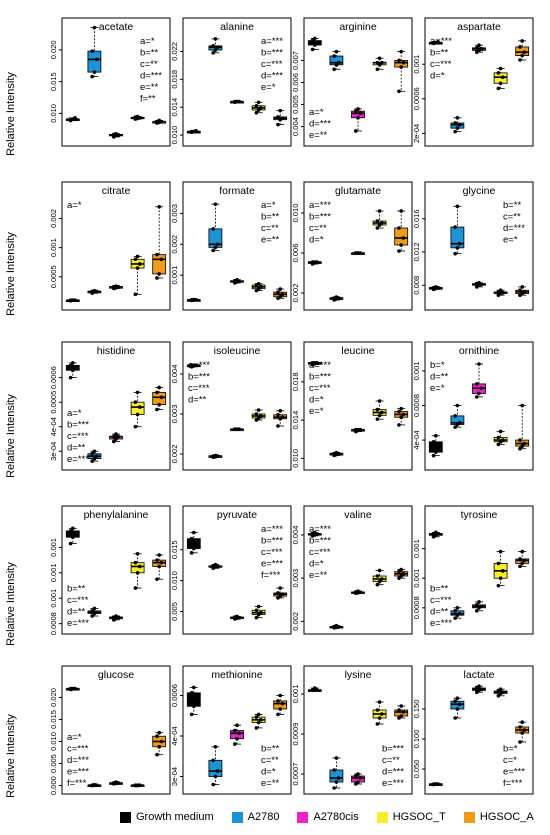 The width and height of the screenshot is (550, 835). Describe the element at coordinates (416, 709) in the screenshot. I see `y-tick-label: 0.150` at that location.